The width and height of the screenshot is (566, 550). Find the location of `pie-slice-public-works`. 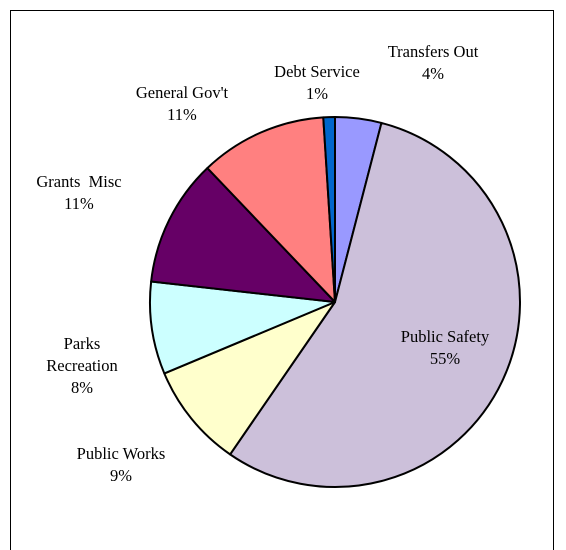

pie-slice-public-works is located at coordinates (249, 378).